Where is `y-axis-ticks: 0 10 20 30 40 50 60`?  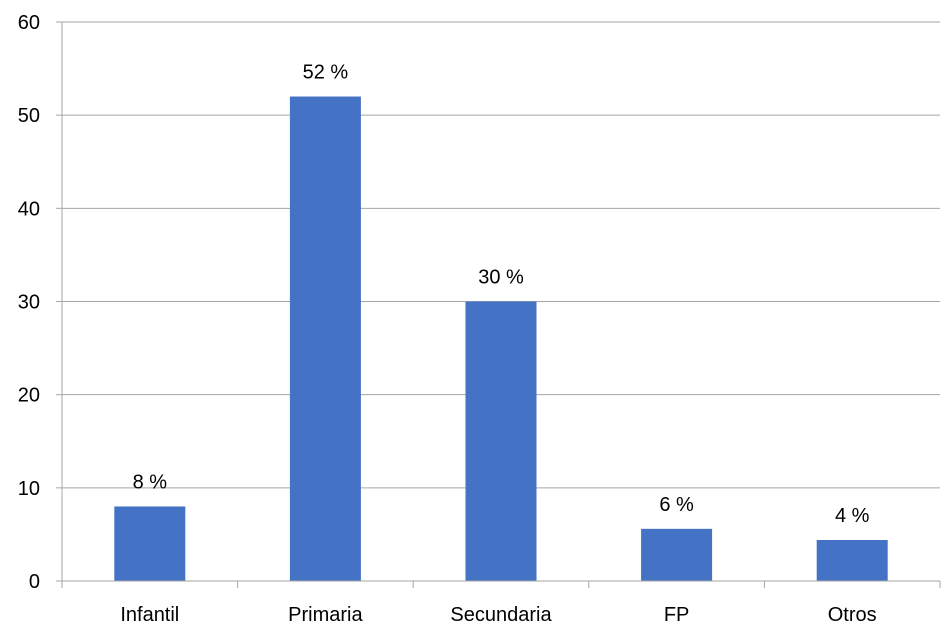 y-axis-ticks: 0 10 20 30 40 50 60 is located at coordinates (29, 302).